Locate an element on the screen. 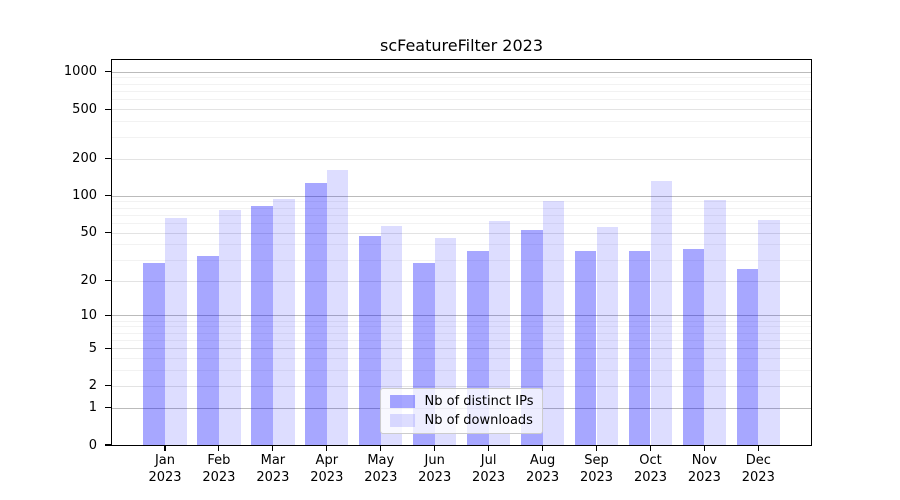 The image size is (900, 500). bar-downloads-feb is located at coordinates (229, 327).